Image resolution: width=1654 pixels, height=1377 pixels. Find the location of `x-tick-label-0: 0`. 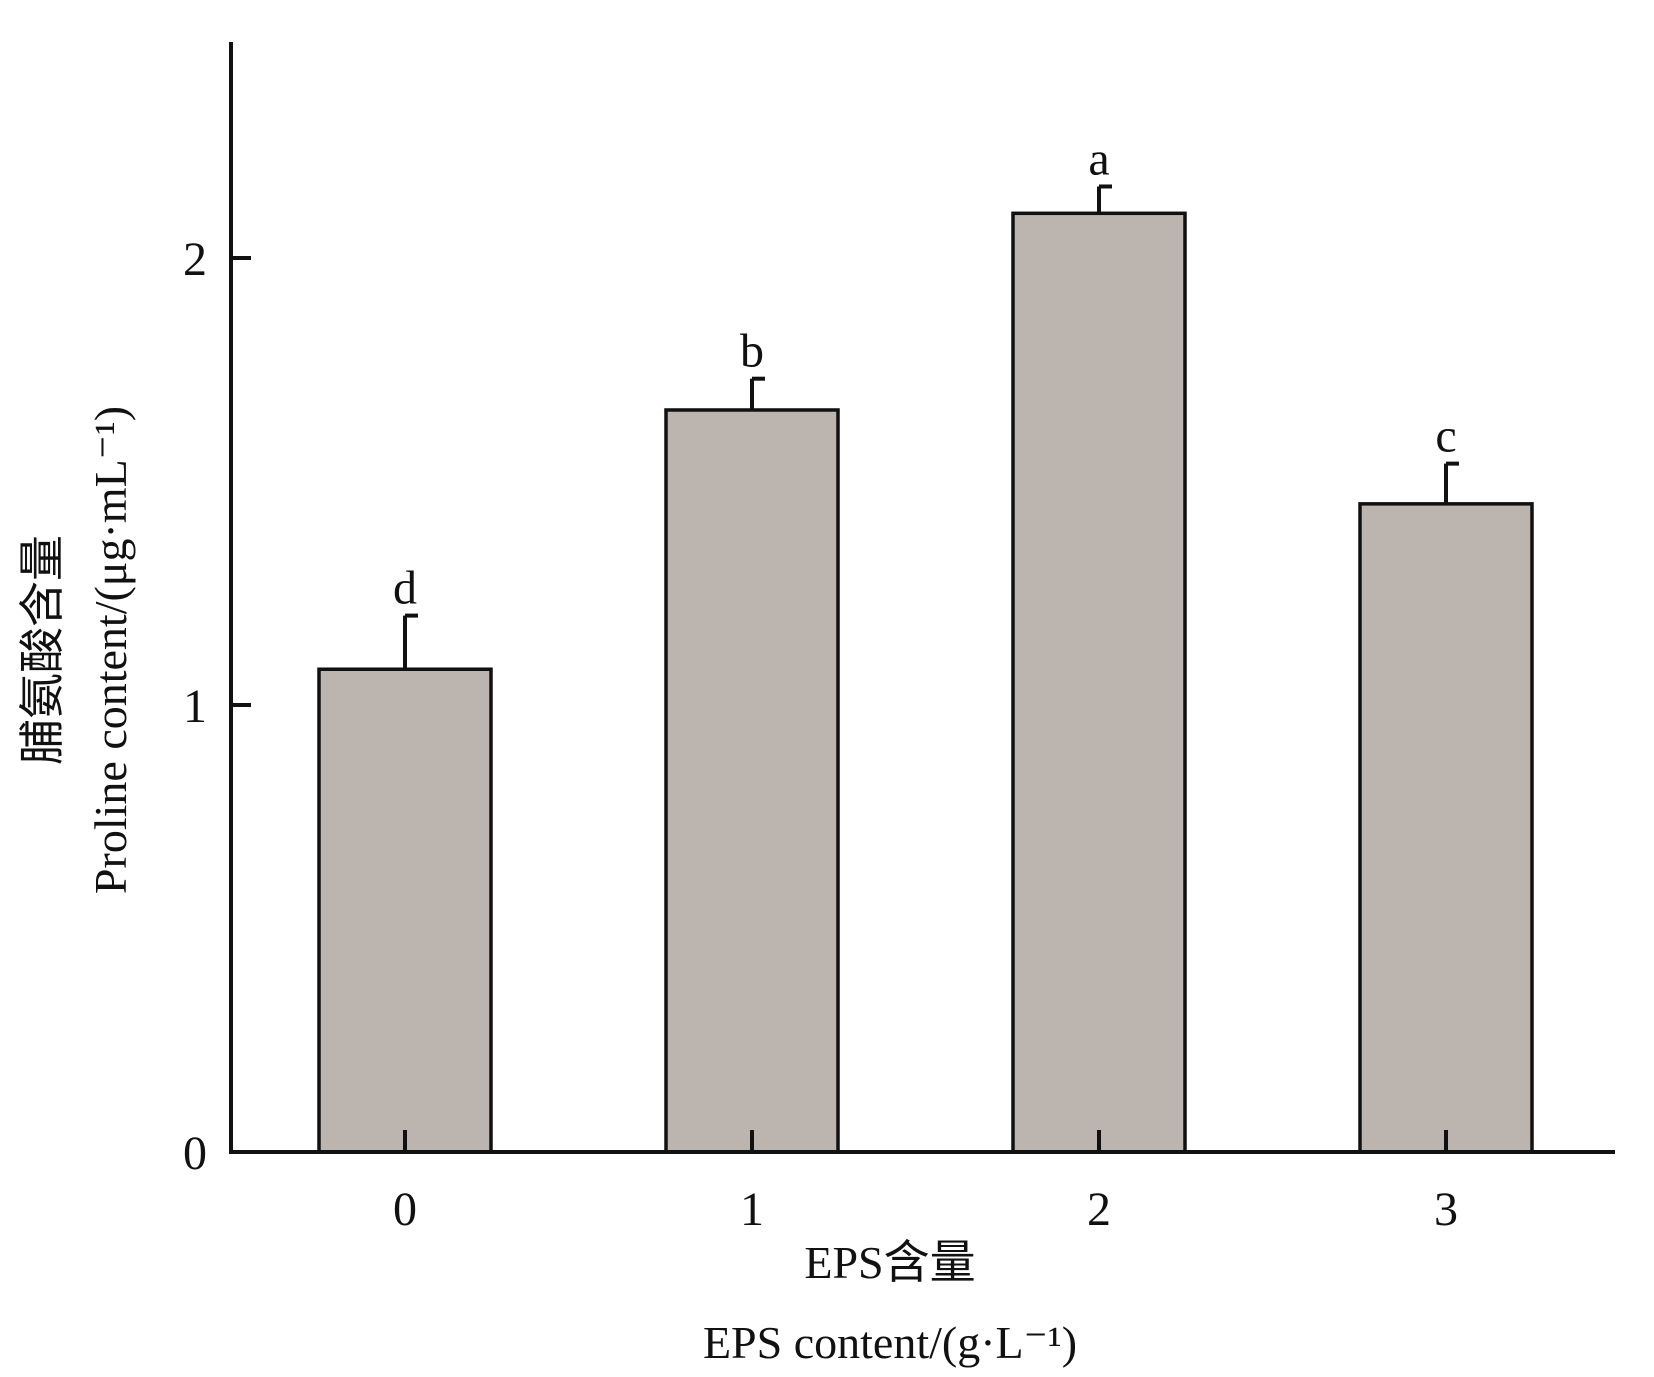

x-tick-label-0: 0 is located at coordinates (405, 1209).